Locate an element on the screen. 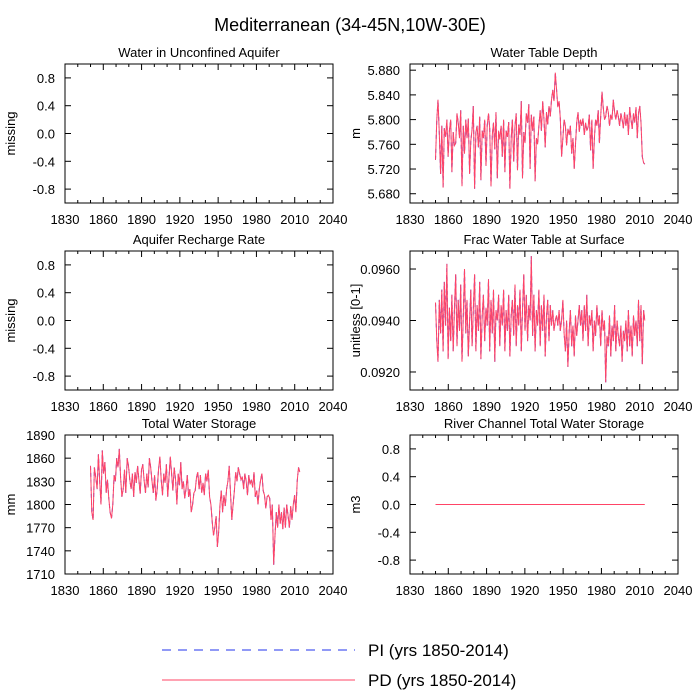 The height and width of the screenshot is (700, 700). y-tick-label: 5.680 is located at coordinates (383, 194).